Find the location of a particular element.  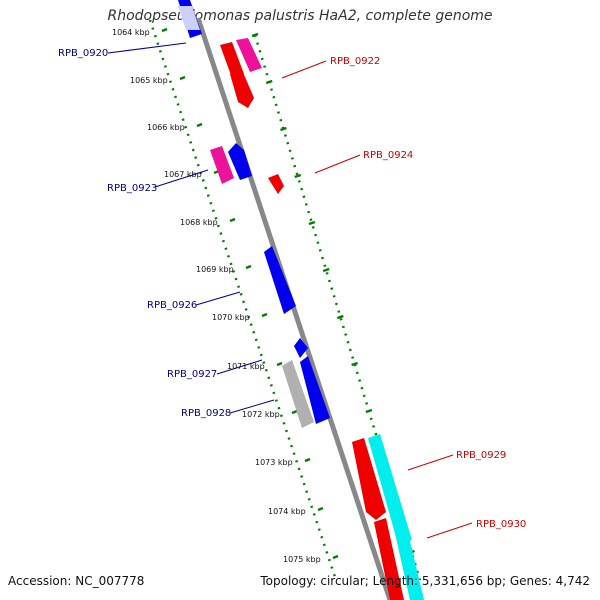

scale-label: 1070 kbp is located at coordinates (231, 317).